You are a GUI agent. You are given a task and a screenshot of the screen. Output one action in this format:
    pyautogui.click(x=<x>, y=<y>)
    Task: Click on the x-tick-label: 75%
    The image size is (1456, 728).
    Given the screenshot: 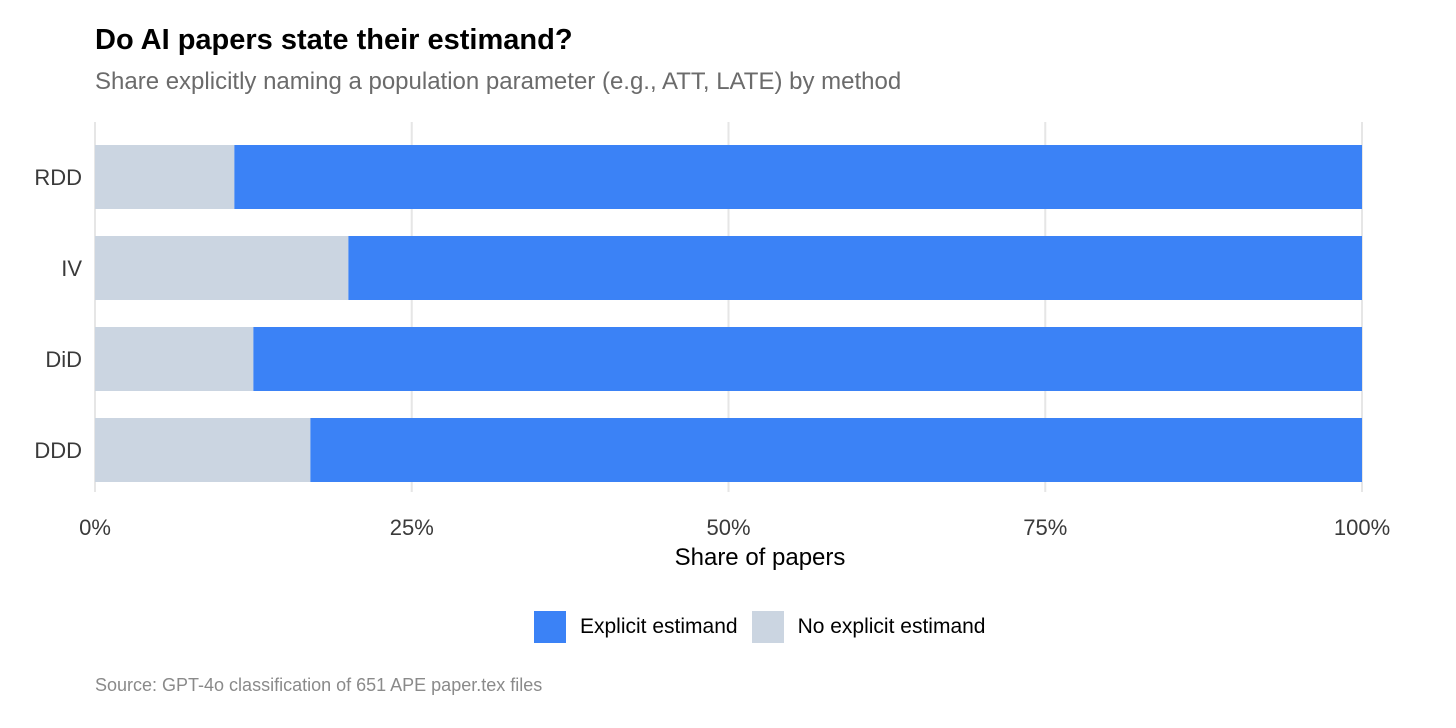 What is the action you would take?
    pyautogui.click(x=1045, y=527)
    